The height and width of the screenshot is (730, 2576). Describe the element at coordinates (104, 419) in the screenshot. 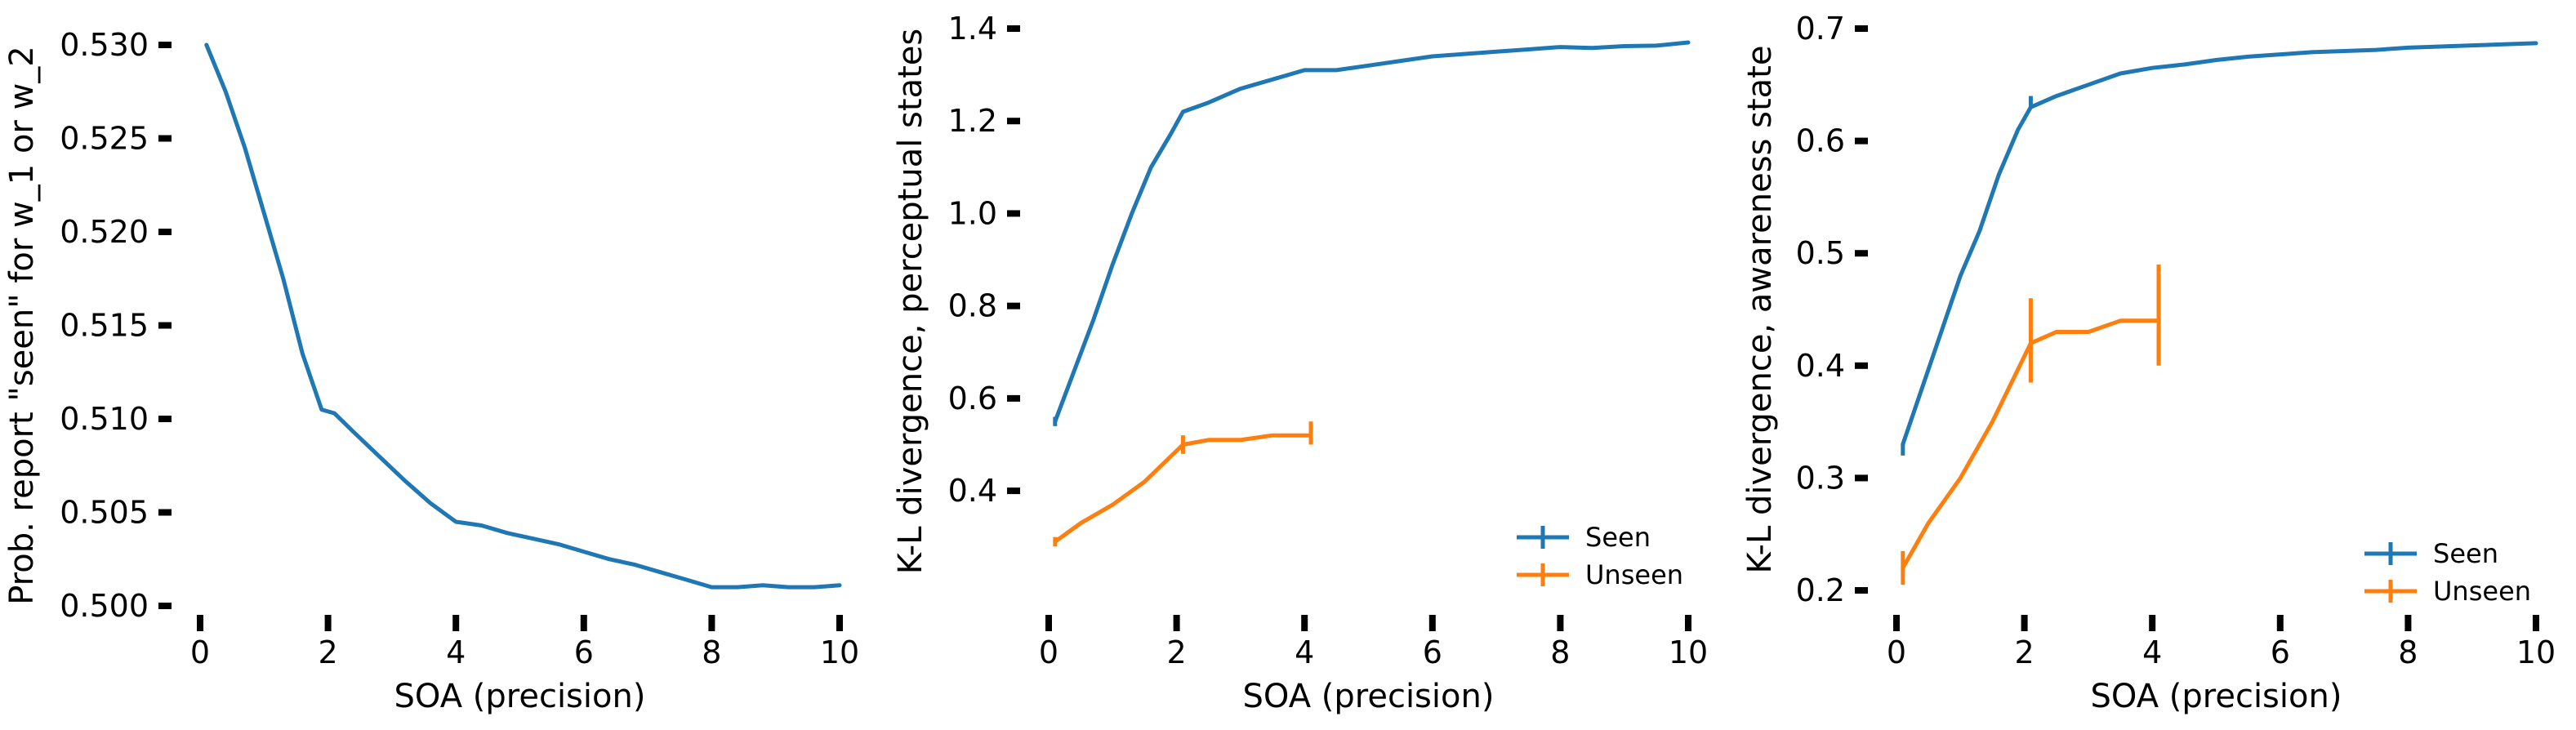

I see `y-tick-label: 0.510` at that location.